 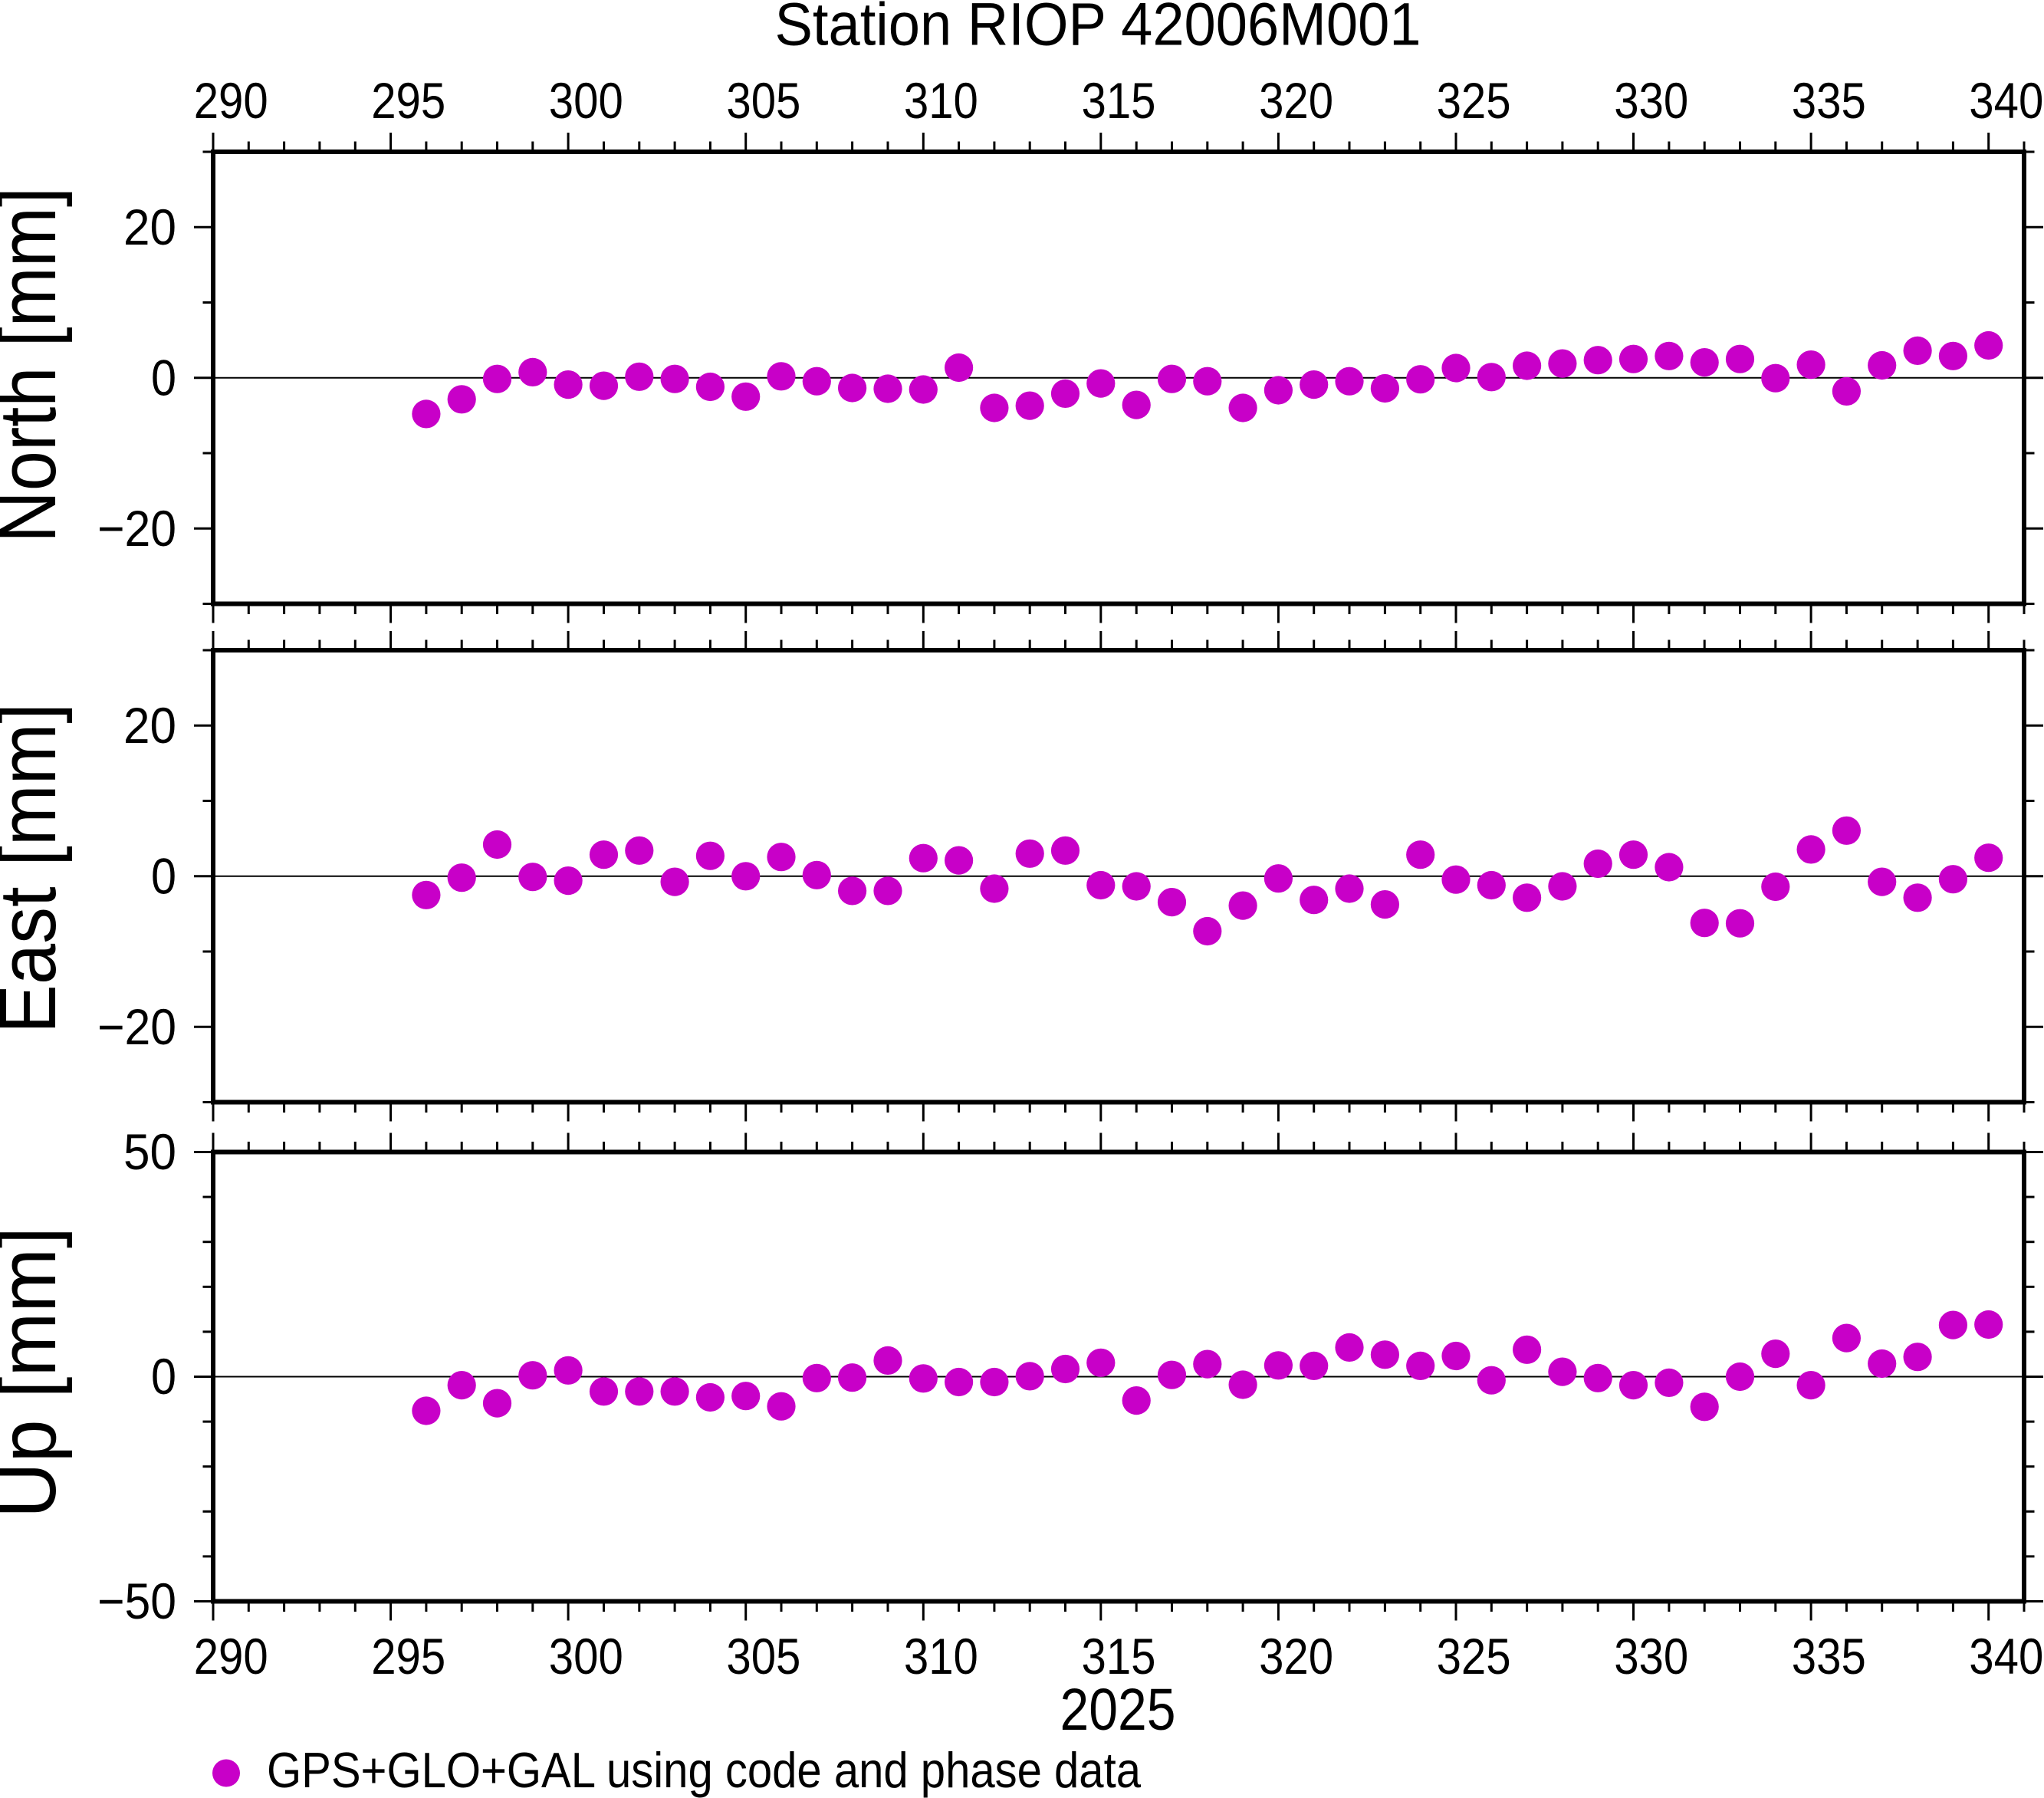 What do you see at coordinates (1118, 1710) in the screenshot?
I see `svg-text: 2025` at bounding box center [1118, 1710].